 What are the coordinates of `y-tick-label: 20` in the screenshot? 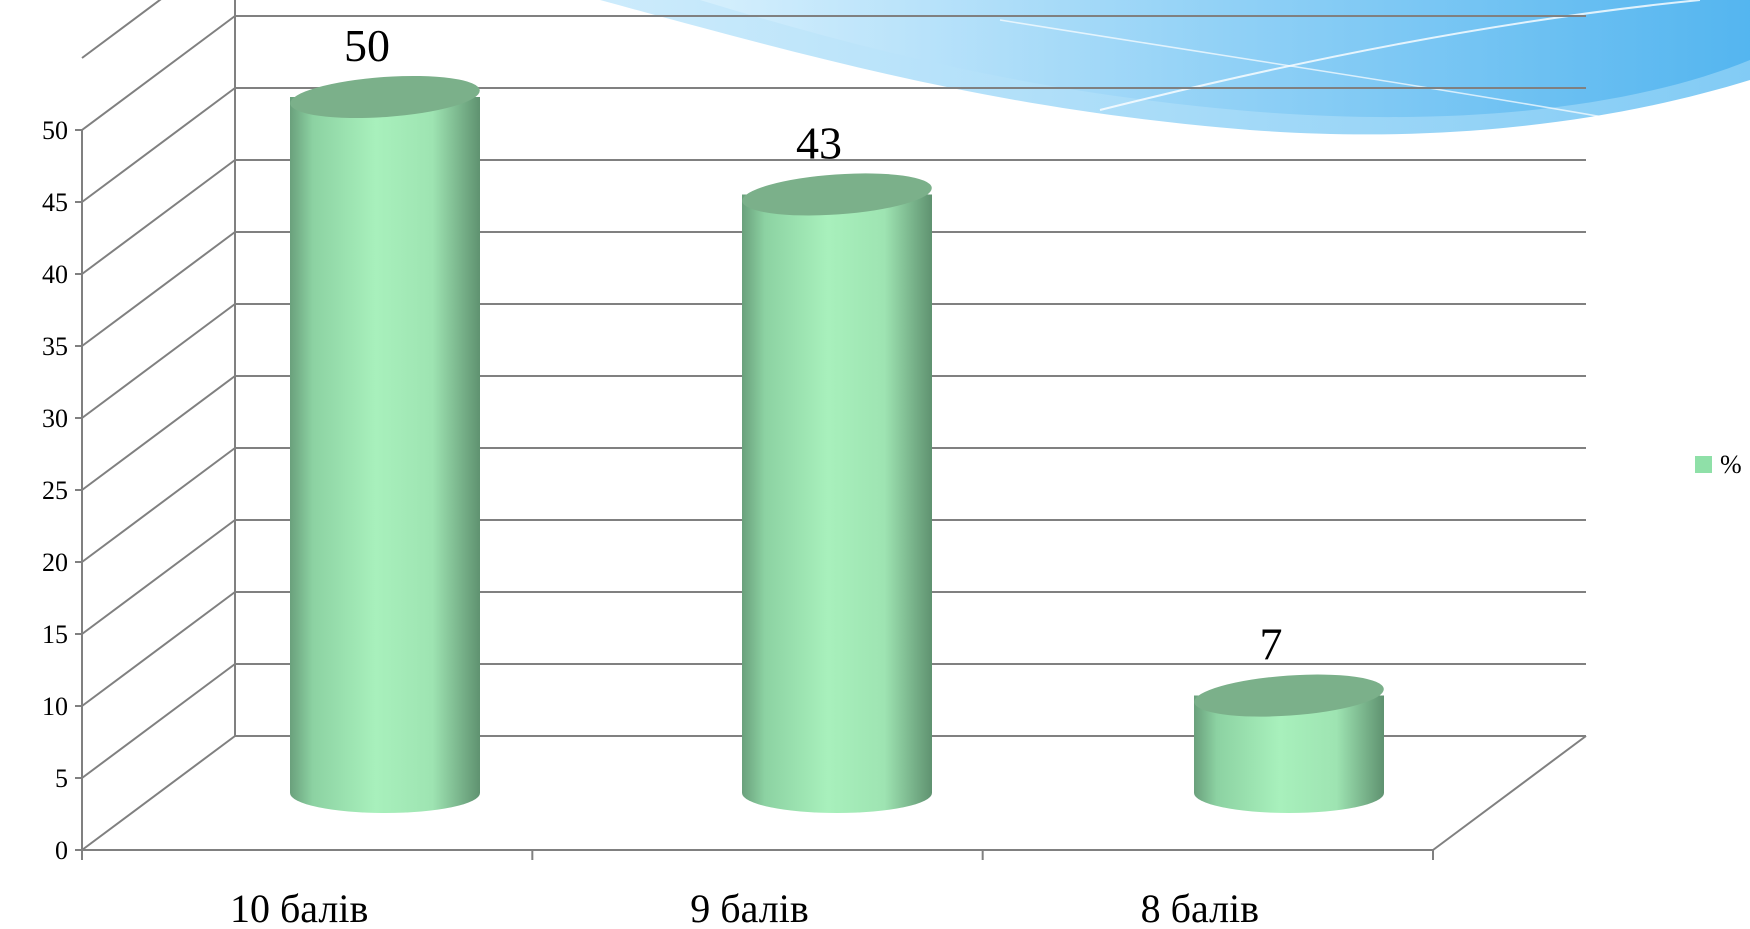 It's located at (55, 562).